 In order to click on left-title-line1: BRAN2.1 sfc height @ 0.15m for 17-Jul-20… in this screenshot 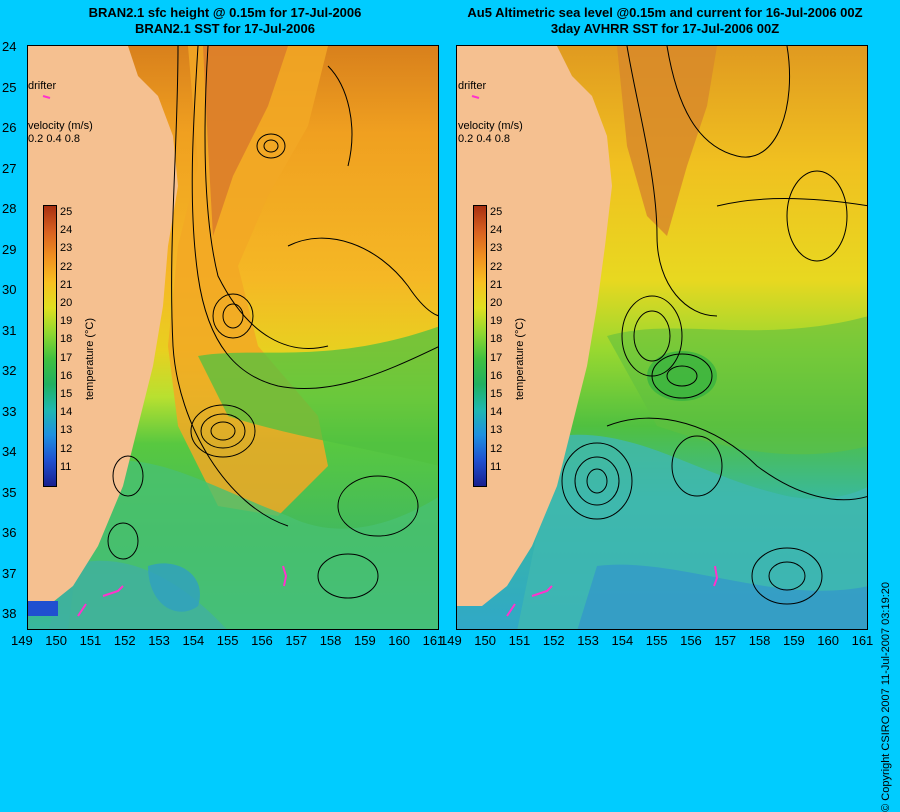, I will do `click(225, 12)`.